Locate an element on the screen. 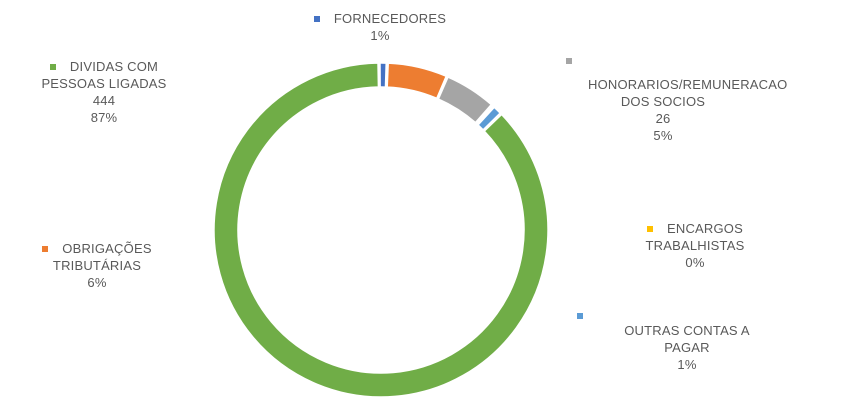 Image resolution: width=843 pixels, height=405 pixels. label-obrigacoes: OBRIGAÇÕES TRIBUTÁRIAS 6% is located at coordinates (97, 265).